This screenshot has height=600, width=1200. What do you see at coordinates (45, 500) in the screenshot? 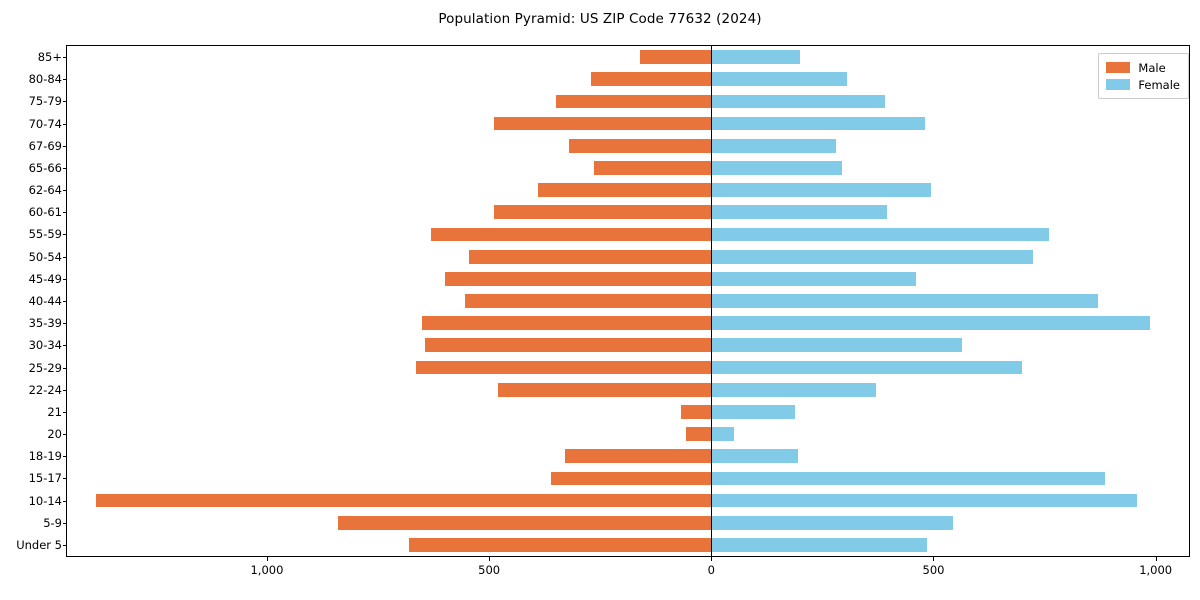
I see `y-tick-label: 10-14` at bounding box center [45, 500].